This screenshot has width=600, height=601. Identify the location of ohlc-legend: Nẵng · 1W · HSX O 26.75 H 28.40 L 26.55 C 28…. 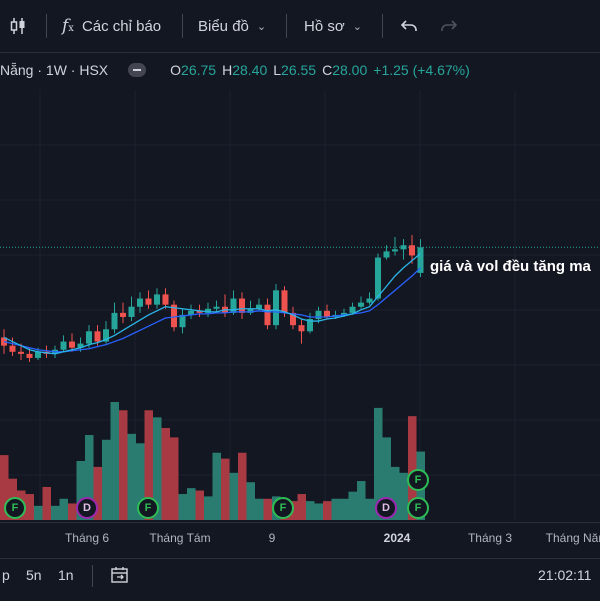
(235, 70).